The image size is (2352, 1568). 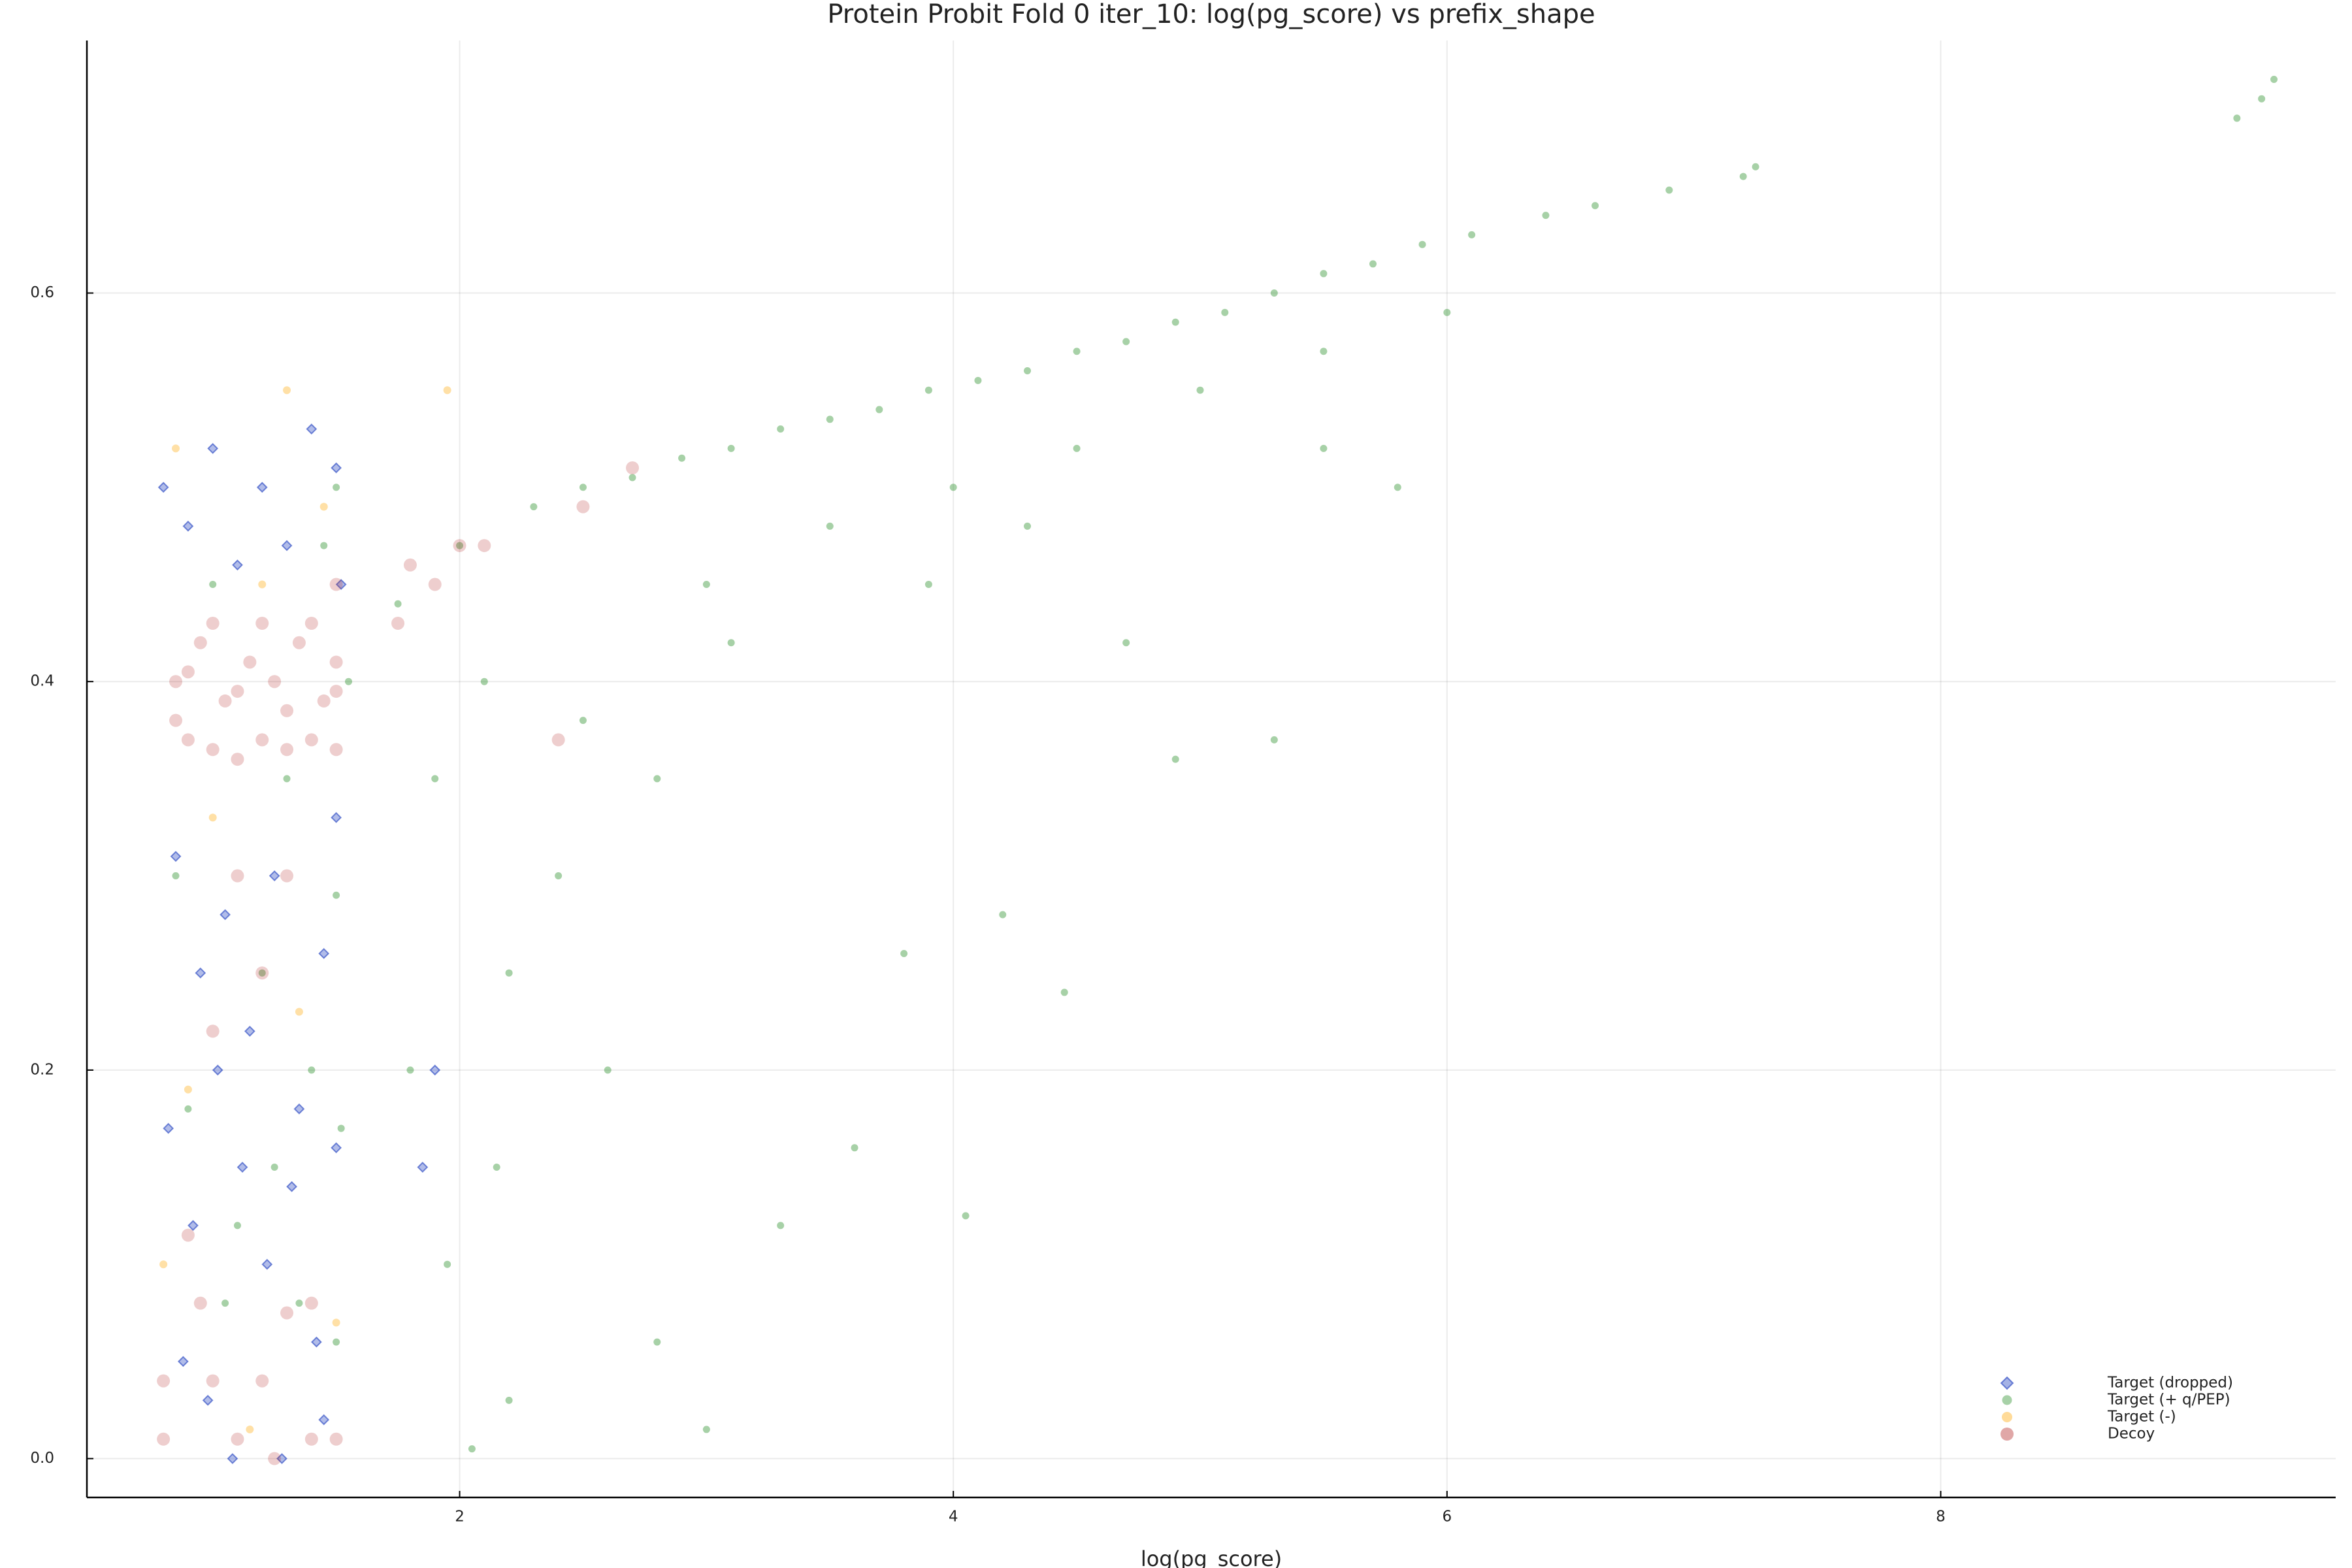 I want to click on y-tick-label: 0.4, so click(x=42, y=681).